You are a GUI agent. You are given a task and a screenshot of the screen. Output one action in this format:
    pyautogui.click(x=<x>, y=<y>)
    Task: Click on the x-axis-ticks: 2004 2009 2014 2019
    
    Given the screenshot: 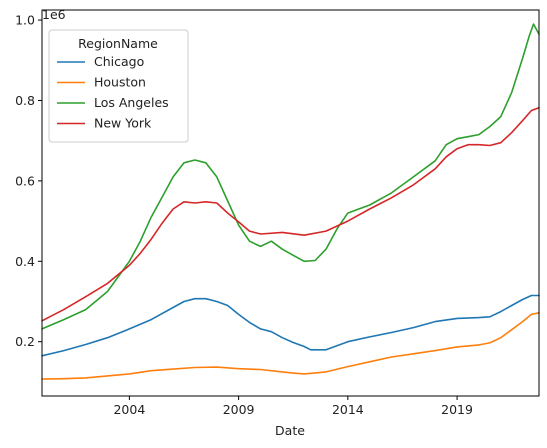 What is the action you would take?
    pyautogui.click(x=293, y=406)
    